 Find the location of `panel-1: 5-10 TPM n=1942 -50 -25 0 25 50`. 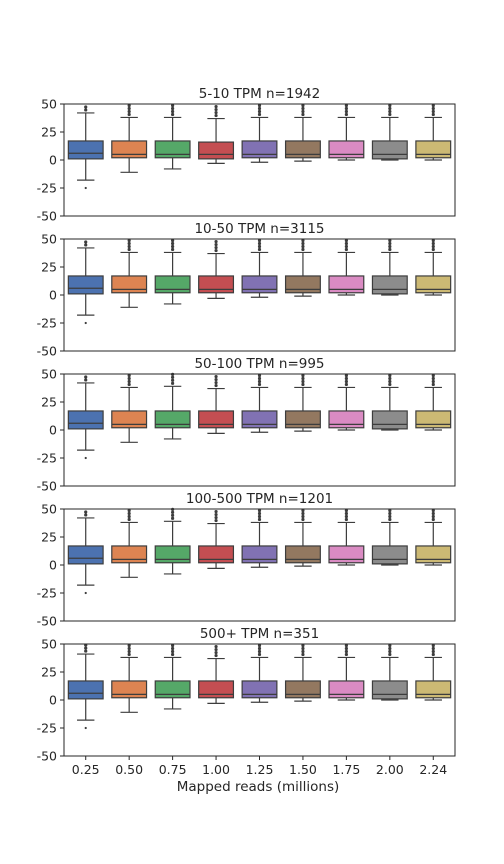

panel-1: 5-10 TPM n=1942 -50 -25 0 25 50 is located at coordinates (246, 155).